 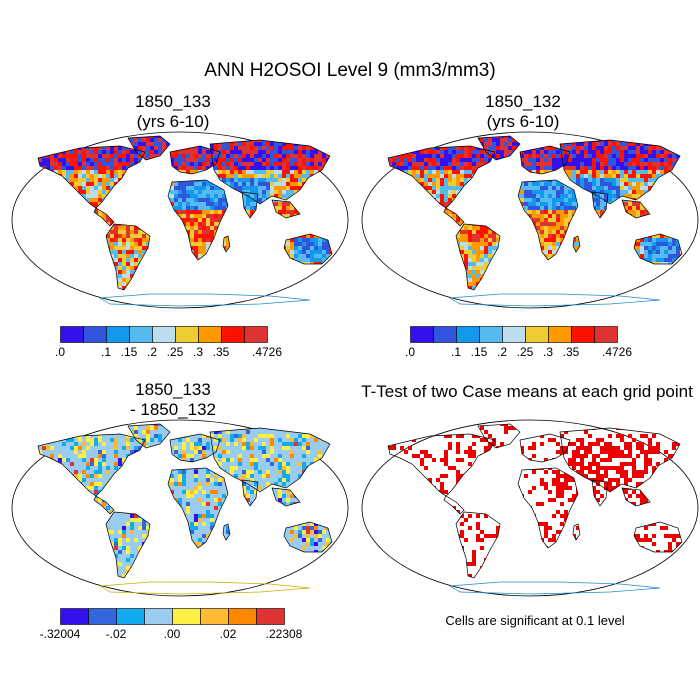 I want to click on panel2-title-line1: 1850_132, so click(x=523, y=101).